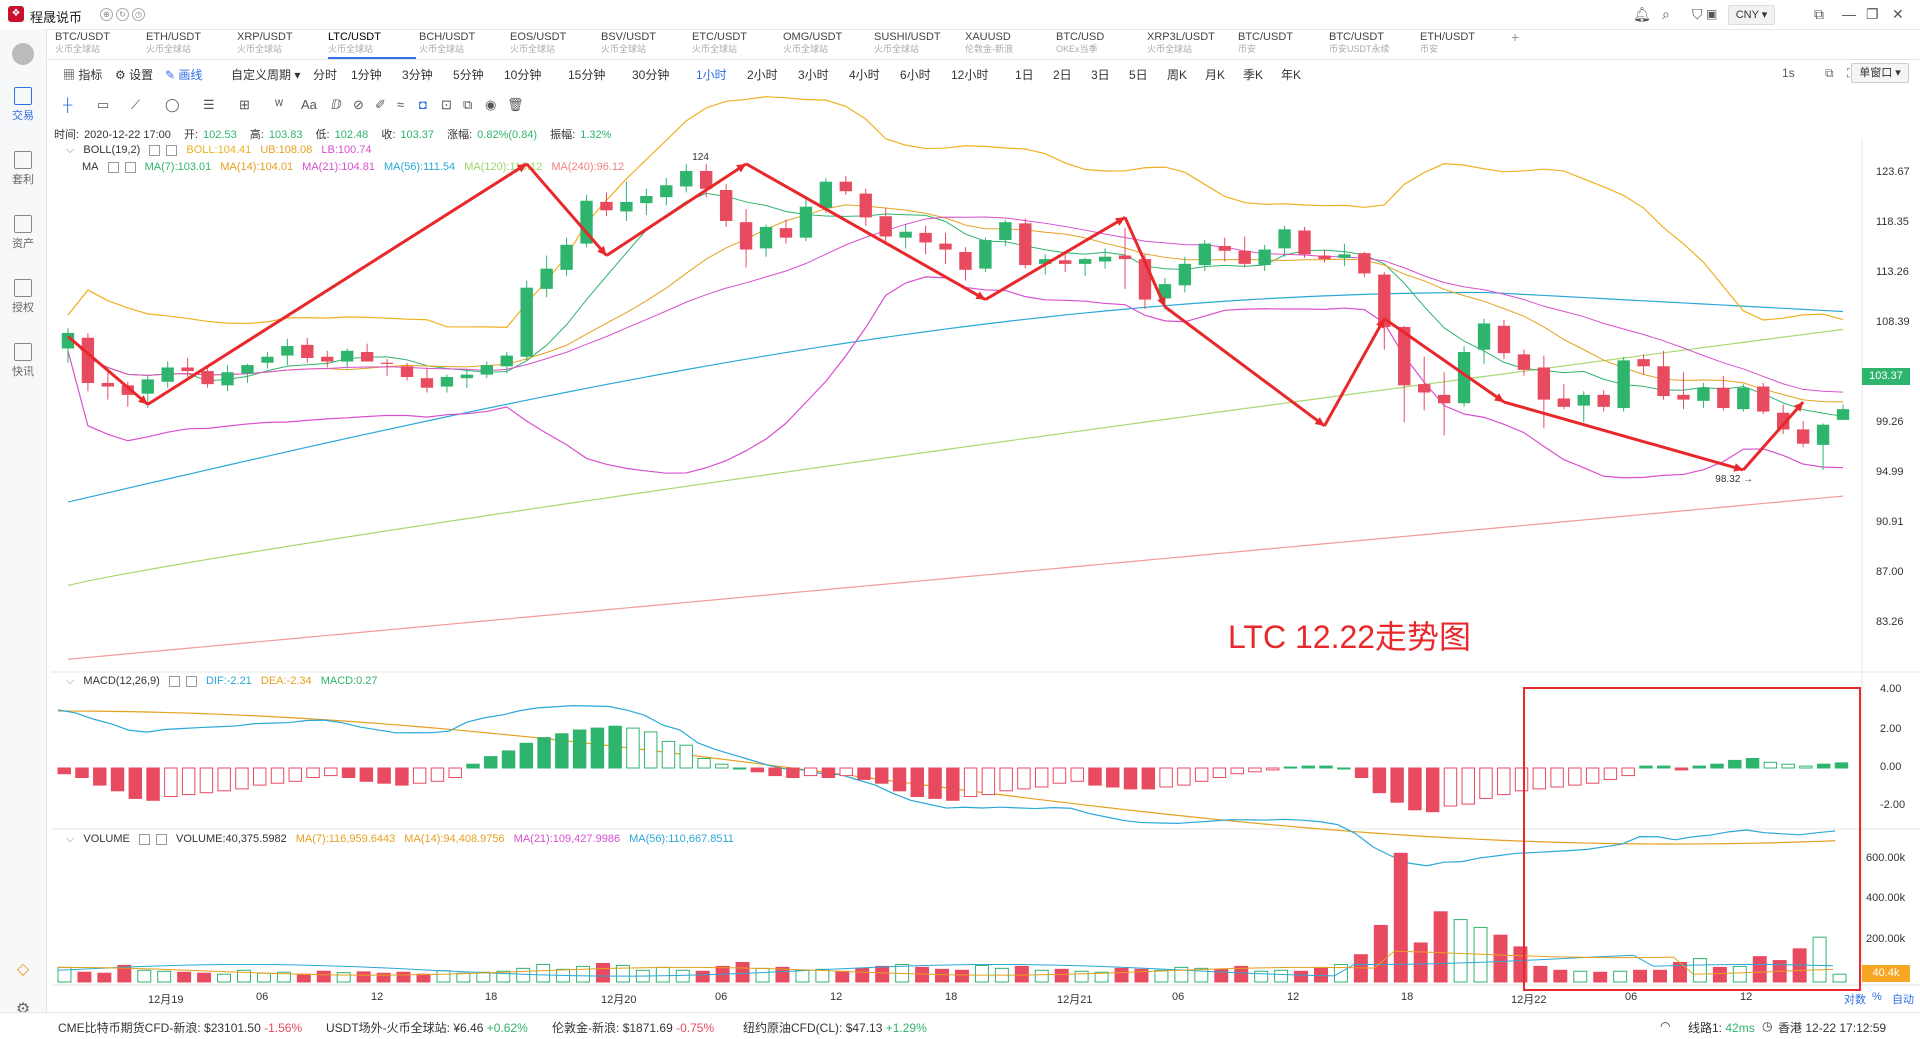 The image size is (1920, 1039). Describe the element at coordinates (1903, 1000) in the screenshot. I see `auto-scale-toggle: 自动` at that location.